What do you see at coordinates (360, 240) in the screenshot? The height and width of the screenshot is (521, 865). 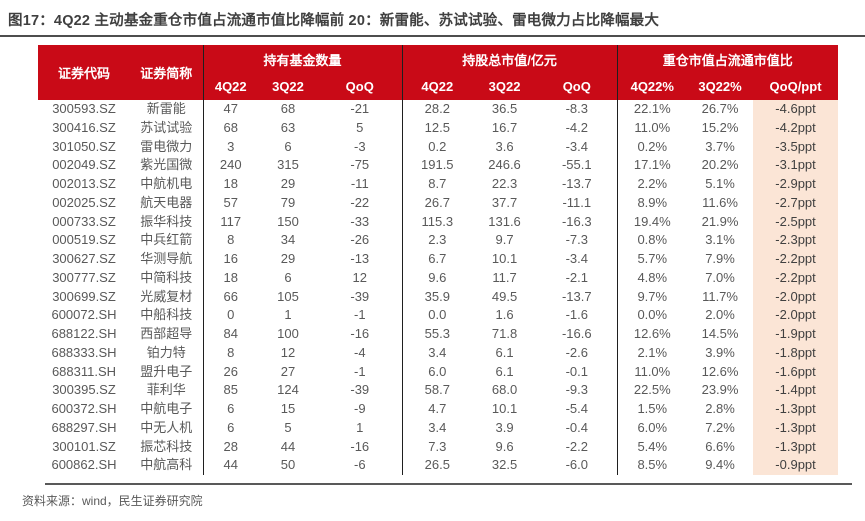 I see `cell-funds-qoq: -26` at bounding box center [360, 240].